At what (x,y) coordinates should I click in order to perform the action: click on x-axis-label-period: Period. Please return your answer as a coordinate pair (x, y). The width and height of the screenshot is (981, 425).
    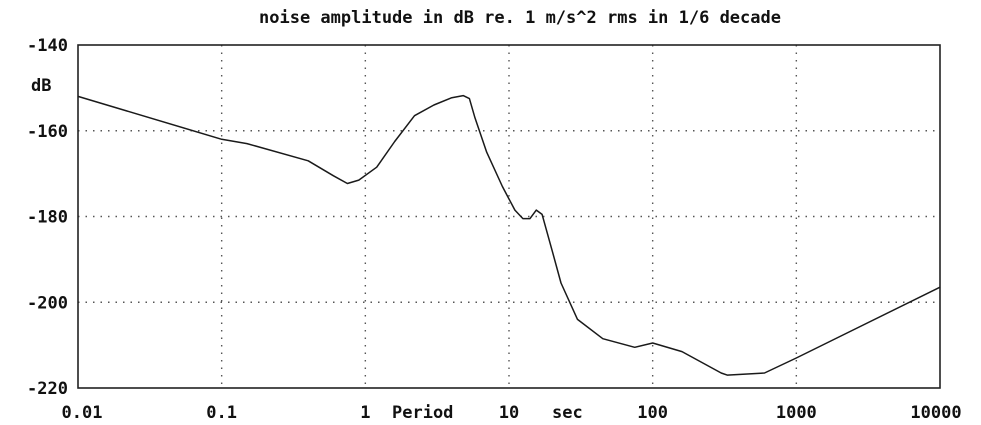
    Looking at the image, I should click on (422, 413).